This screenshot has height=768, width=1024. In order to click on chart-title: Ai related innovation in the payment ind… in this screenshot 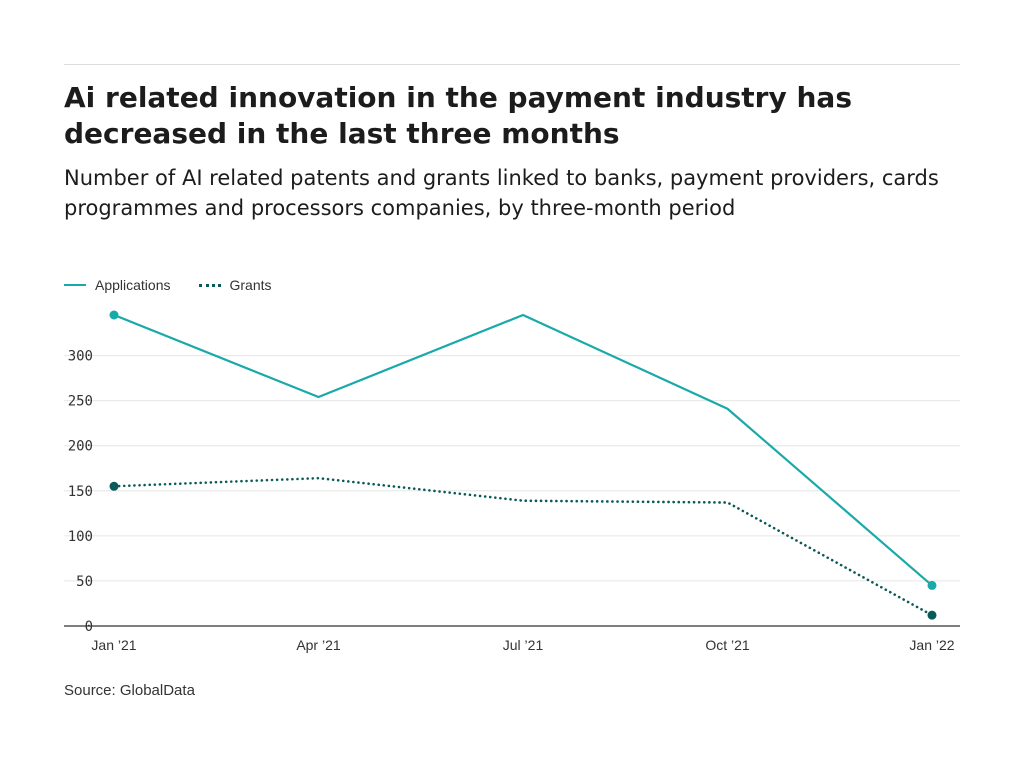, I will do `click(458, 115)`.